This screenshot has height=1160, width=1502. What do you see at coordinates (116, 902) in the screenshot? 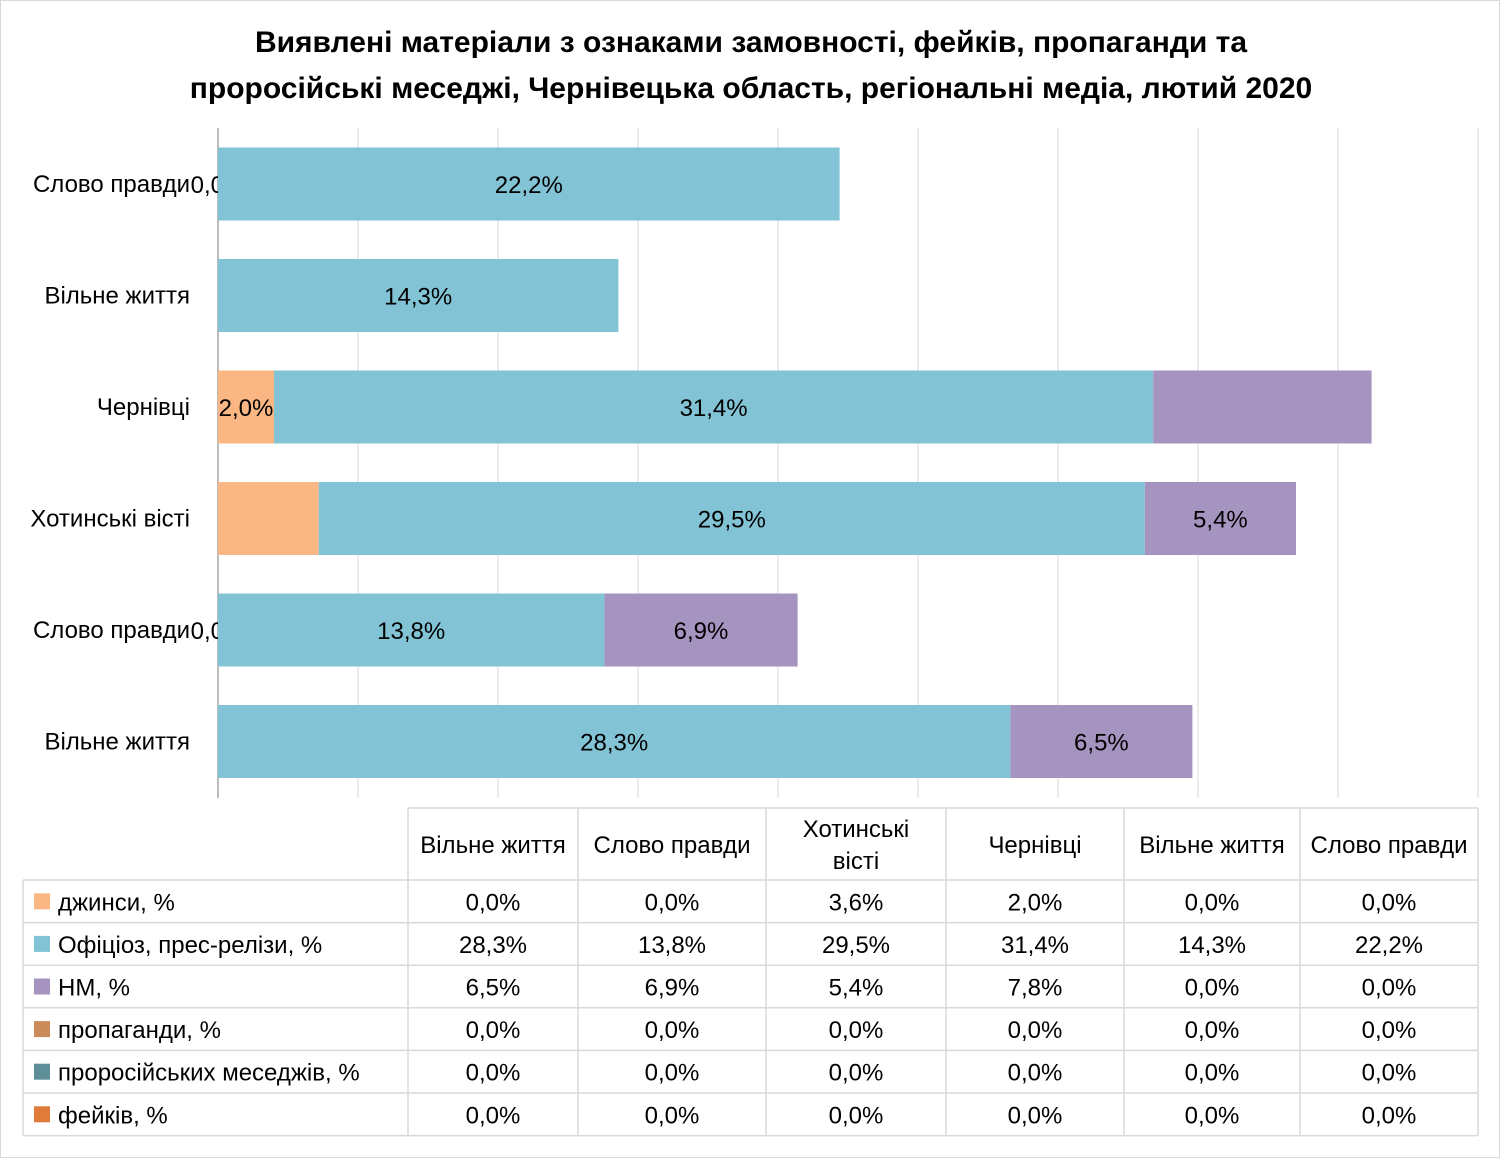
I see `legend-label: джинси, %` at bounding box center [116, 902].